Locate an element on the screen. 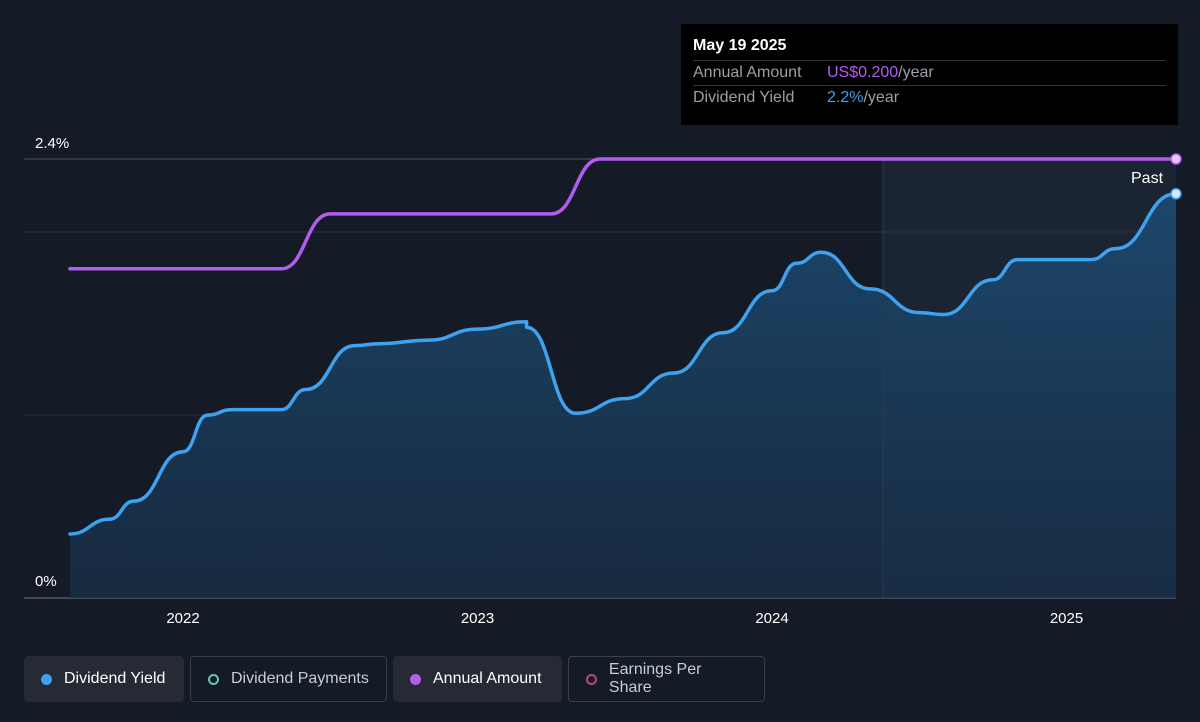  x-tick-label: 2023 is located at coordinates (477, 618).